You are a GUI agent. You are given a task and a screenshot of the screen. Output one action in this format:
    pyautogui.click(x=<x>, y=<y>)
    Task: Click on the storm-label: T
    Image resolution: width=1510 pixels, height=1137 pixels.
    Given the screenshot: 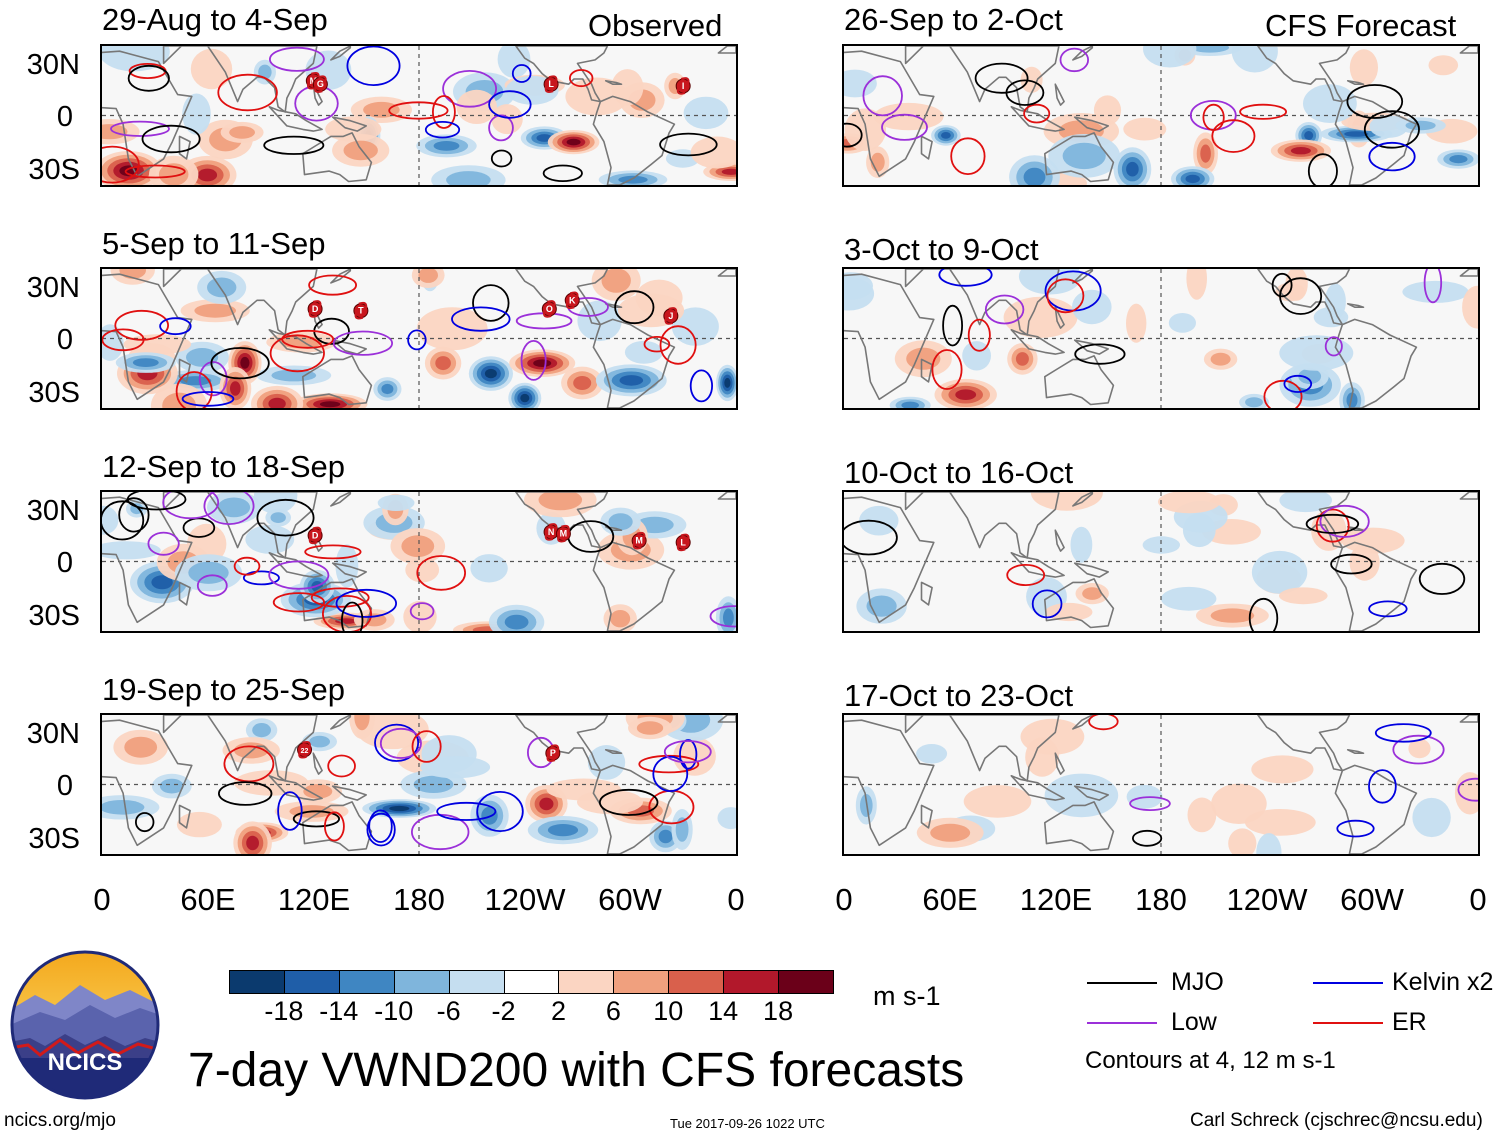 What is the action you would take?
    pyautogui.click(x=361, y=311)
    